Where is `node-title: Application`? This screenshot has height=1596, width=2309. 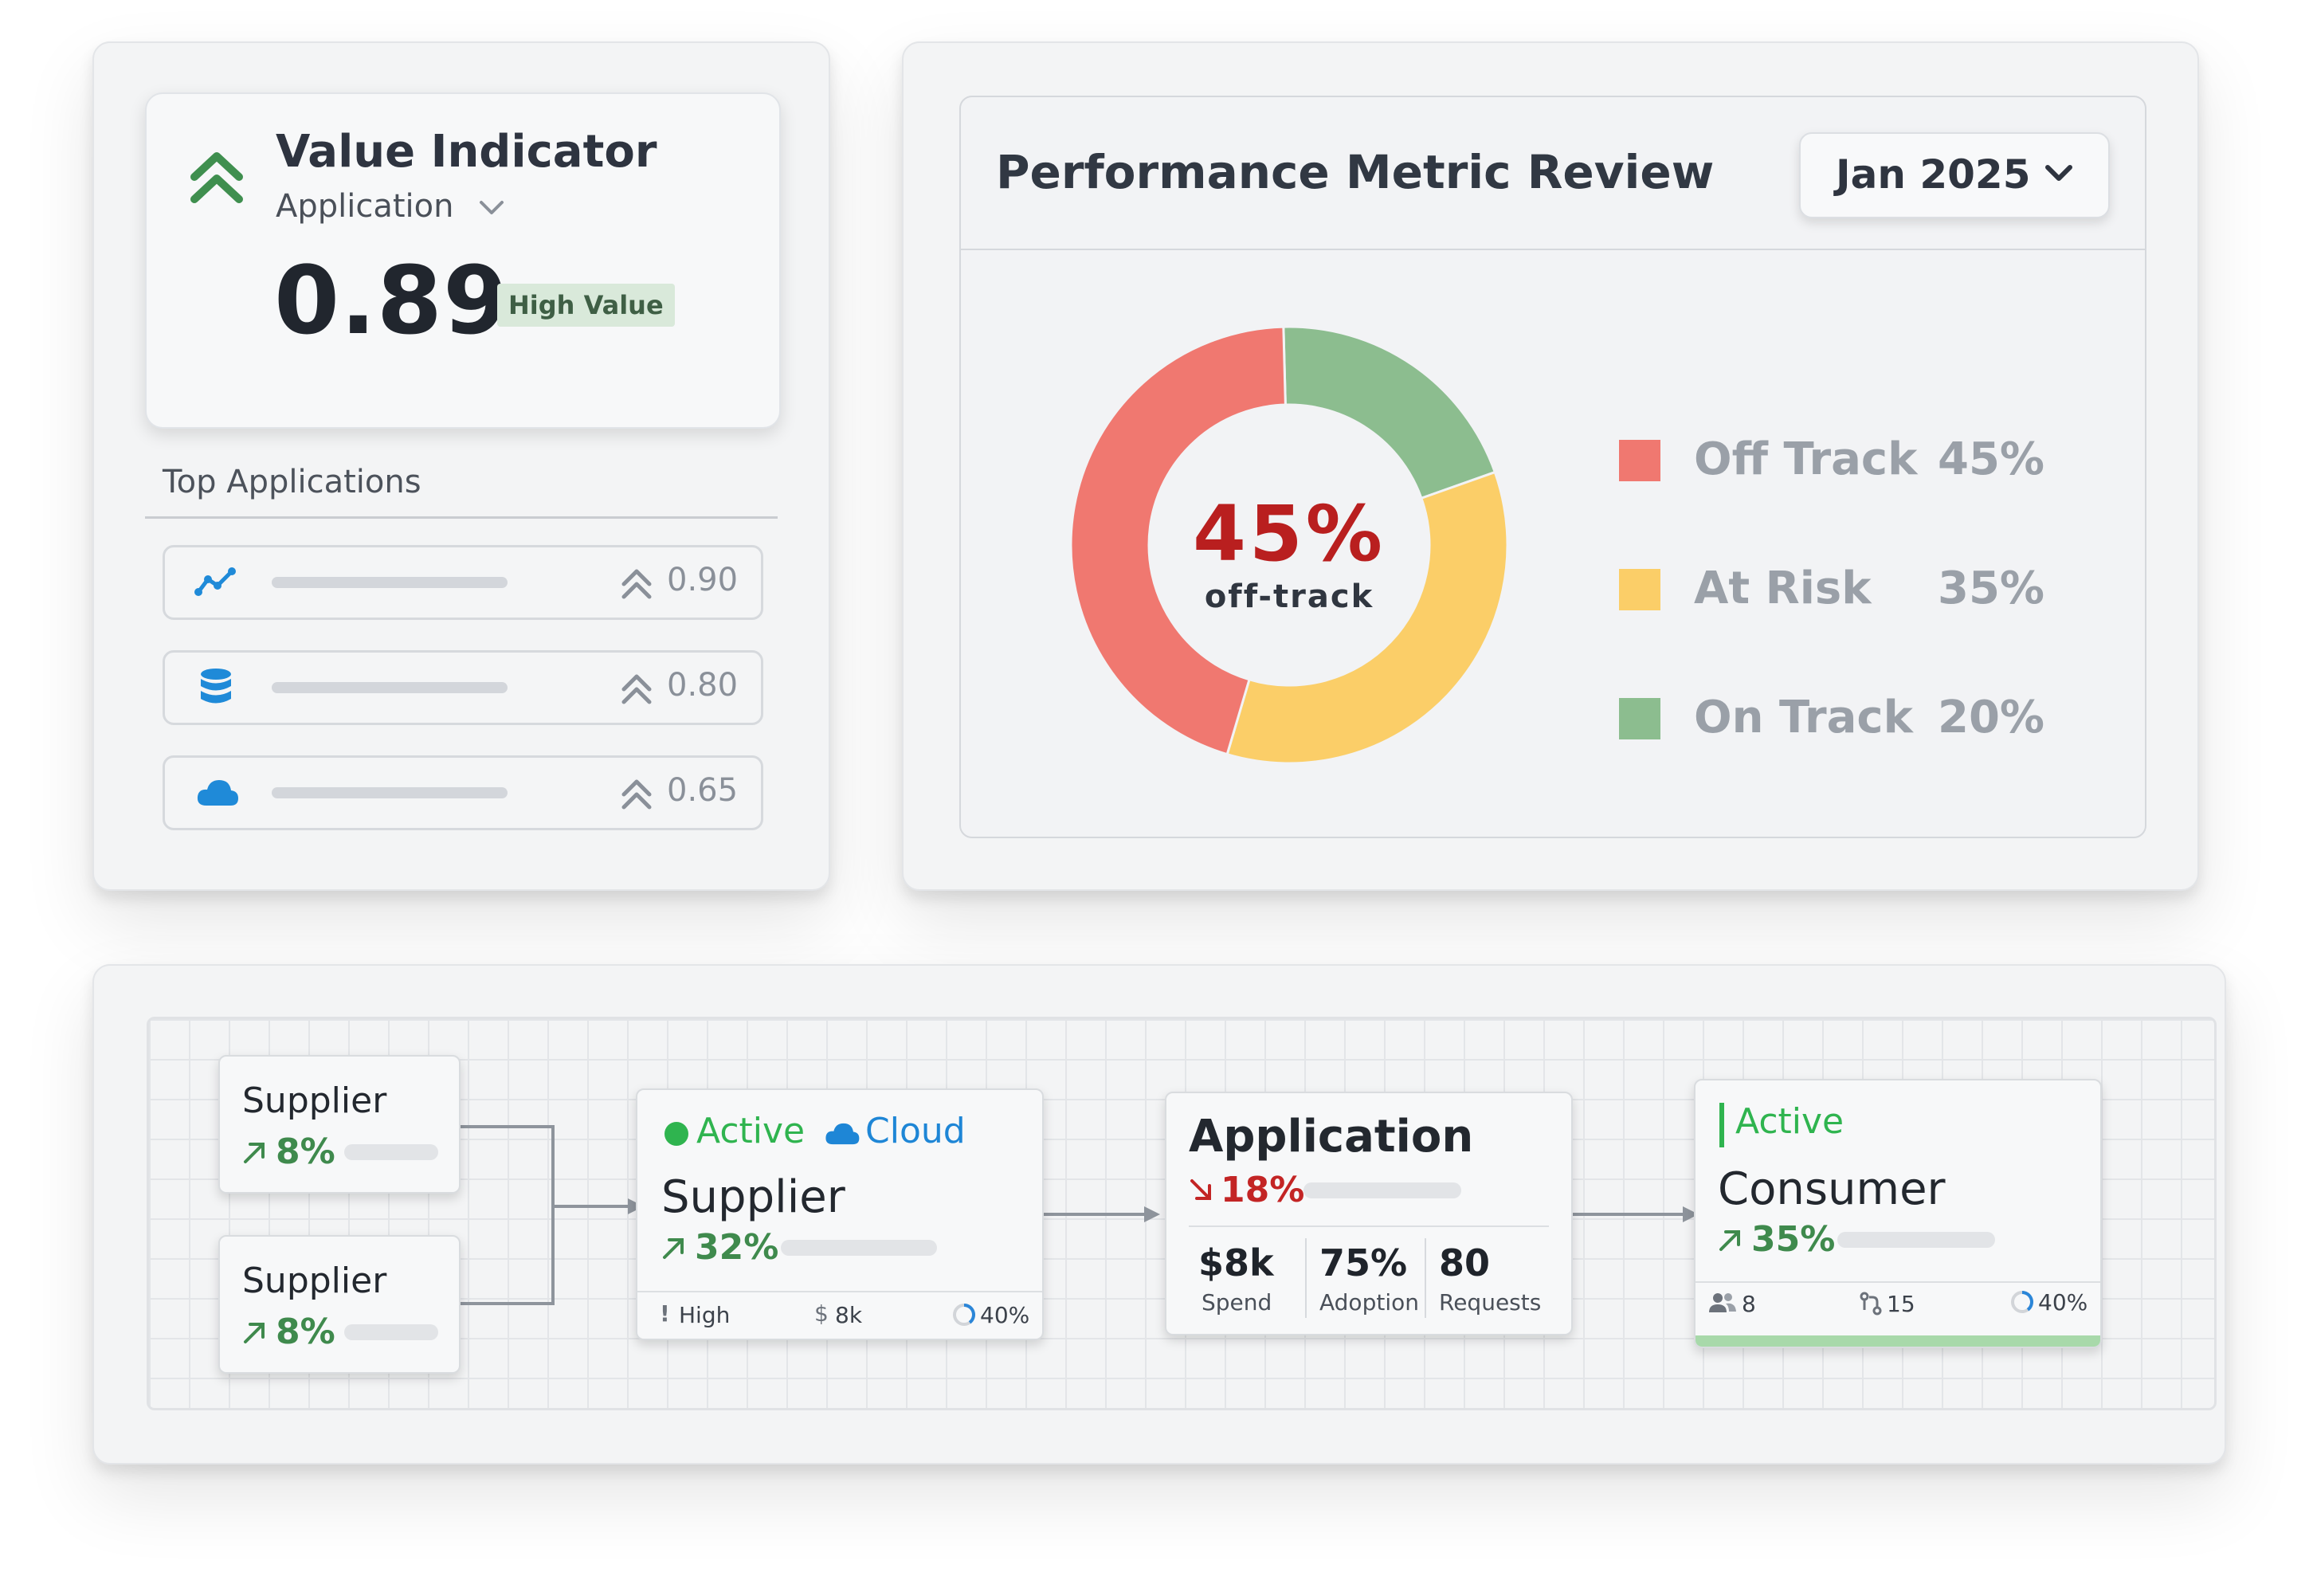
node-title: Application is located at coordinates (1331, 1137).